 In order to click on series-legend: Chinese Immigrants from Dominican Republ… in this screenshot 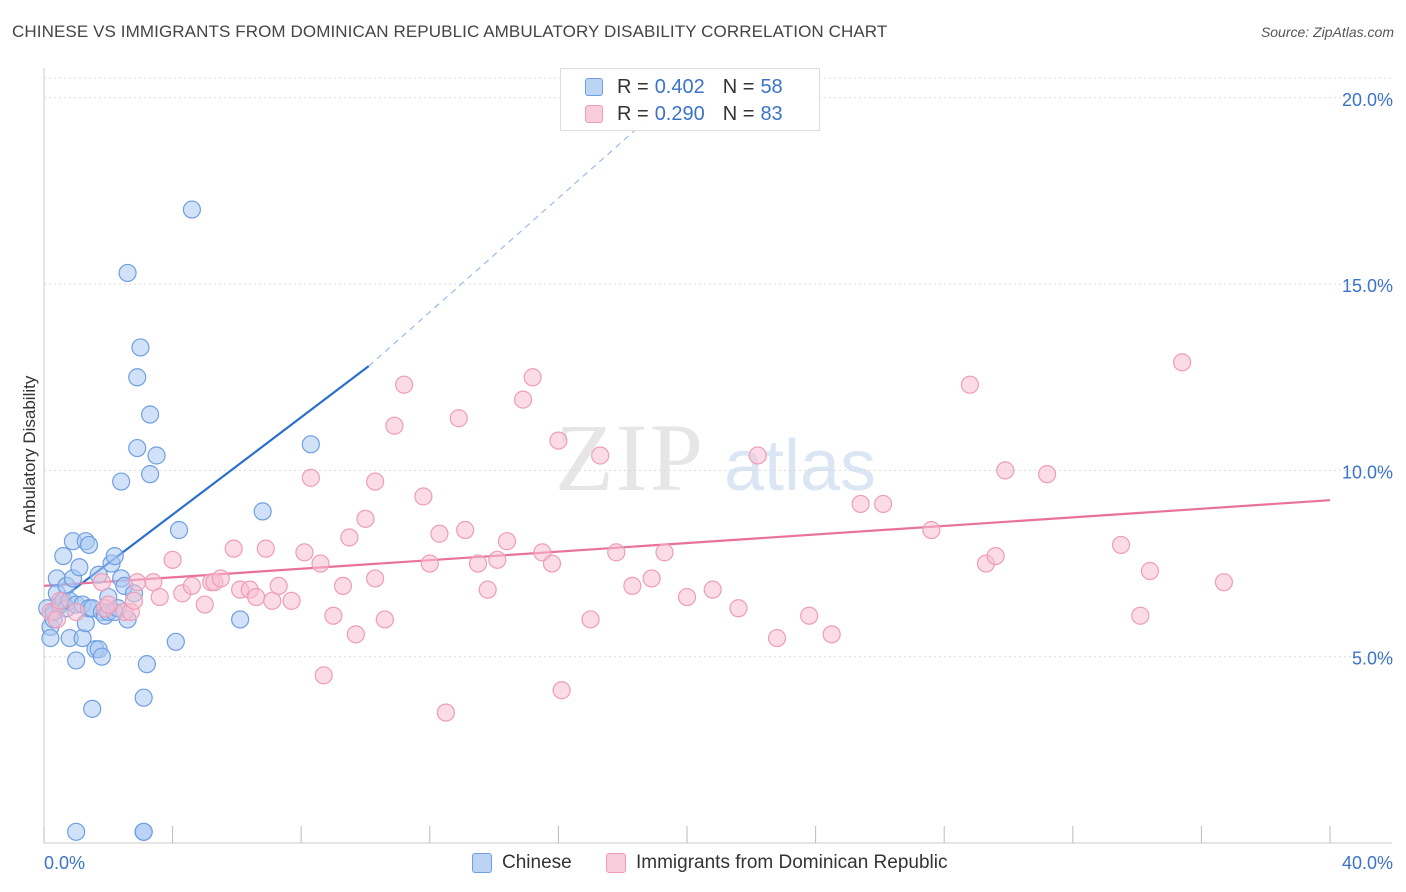, I will do `click(703, 864)`.